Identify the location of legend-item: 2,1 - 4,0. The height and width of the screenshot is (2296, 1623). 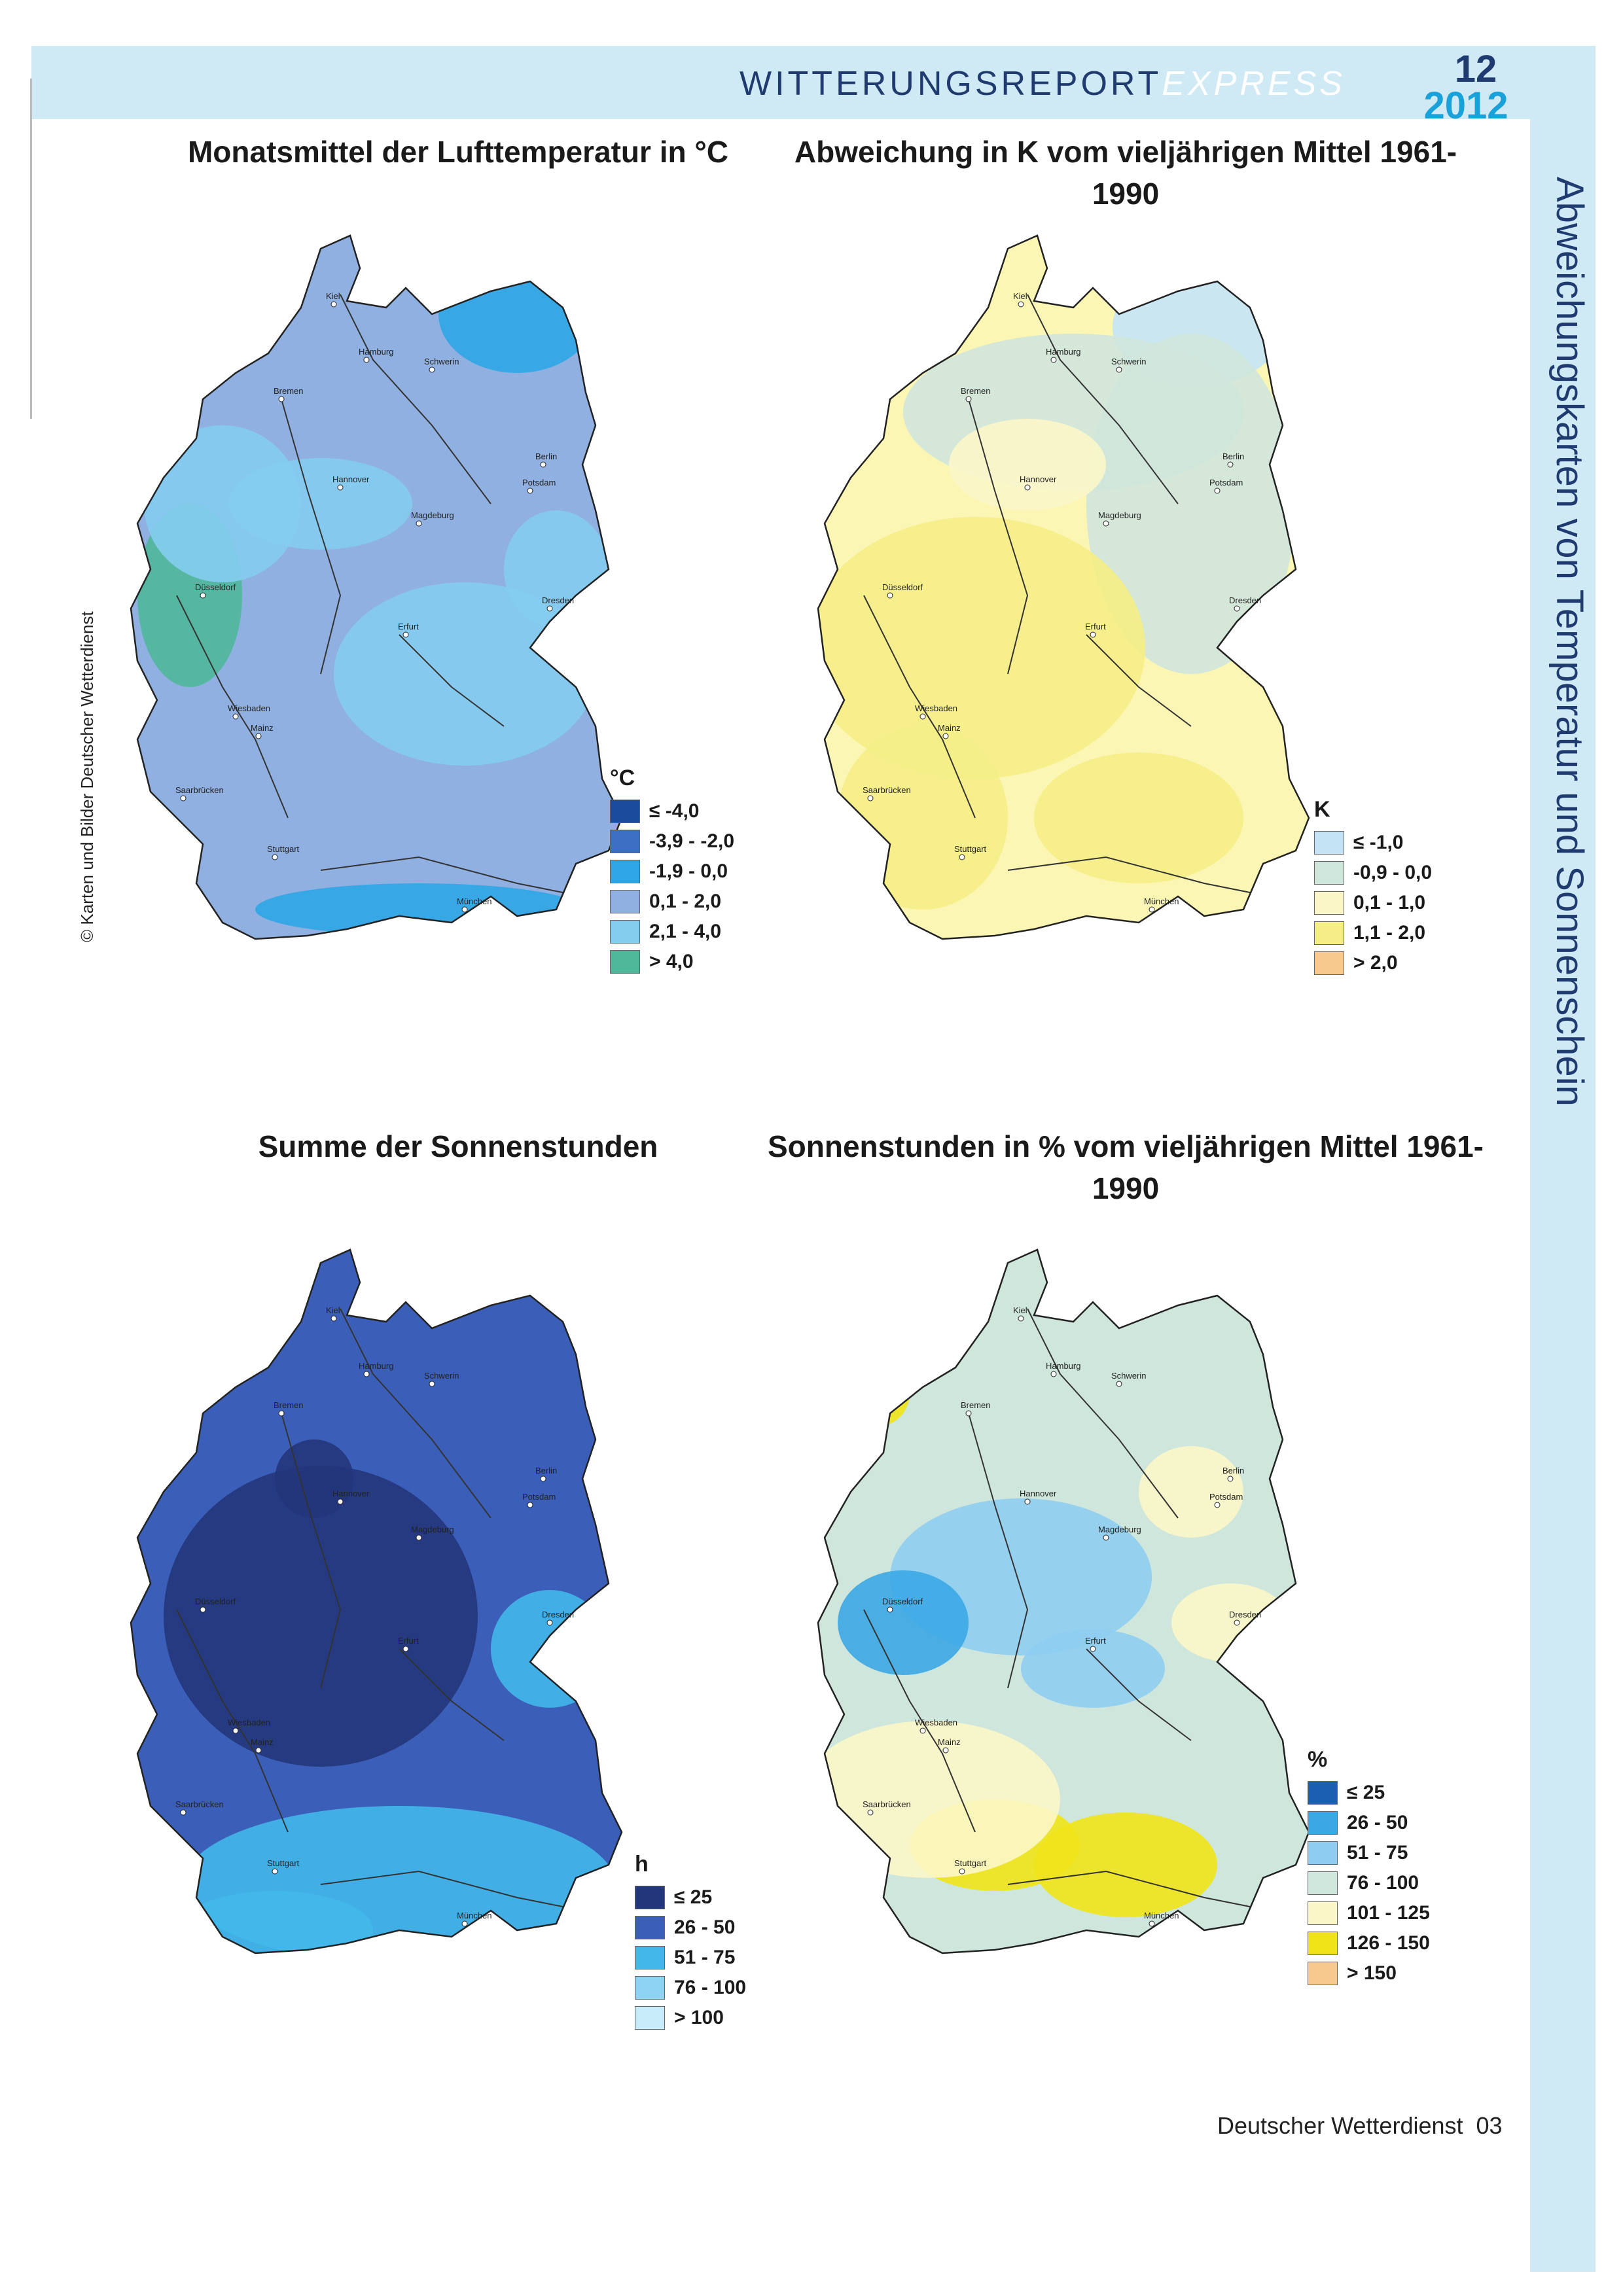
(672, 932).